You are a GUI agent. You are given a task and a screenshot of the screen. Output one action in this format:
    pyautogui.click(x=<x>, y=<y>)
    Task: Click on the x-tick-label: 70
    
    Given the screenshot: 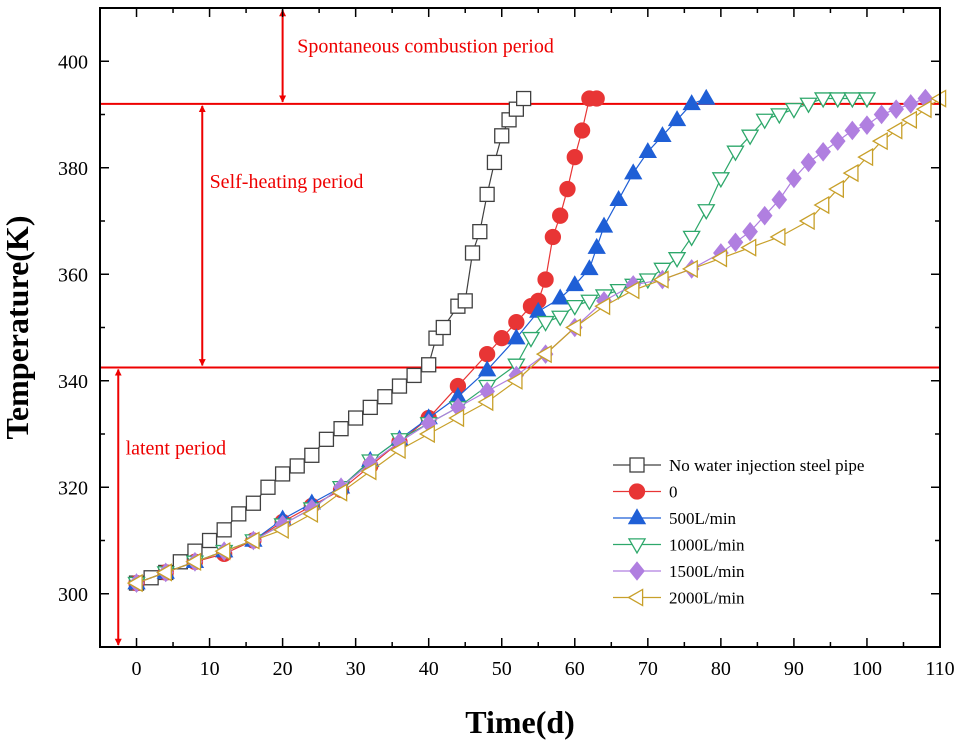 What is the action you would take?
    pyautogui.click(x=648, y=669)
    